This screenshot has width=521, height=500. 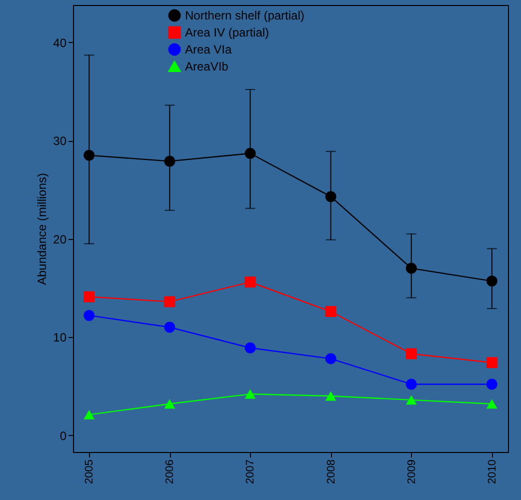 What do you see at coordinates (170, 472) in the screenshot?
I see `x-tick-label: 2006` at bounding box center [170, 472].